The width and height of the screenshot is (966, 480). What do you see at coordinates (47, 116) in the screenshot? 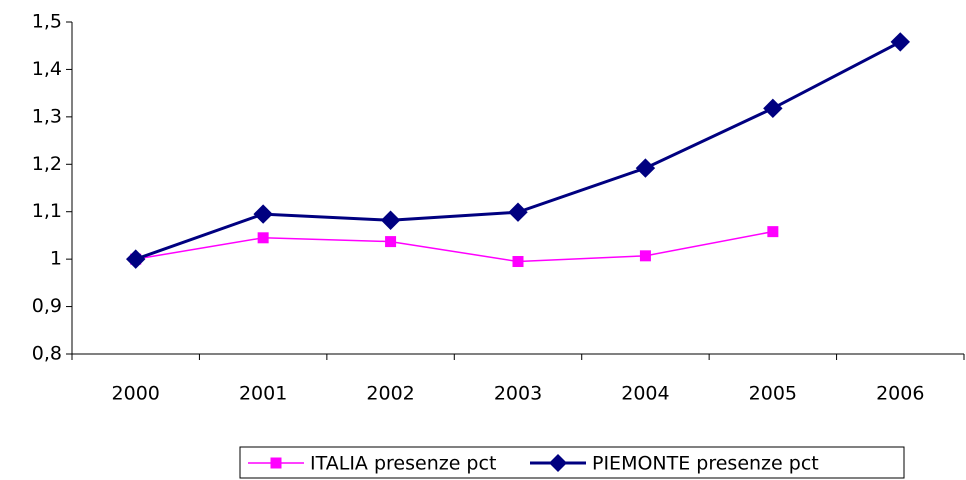
I see `y-tick-label: 1,3` at bounding box center [47, 116].